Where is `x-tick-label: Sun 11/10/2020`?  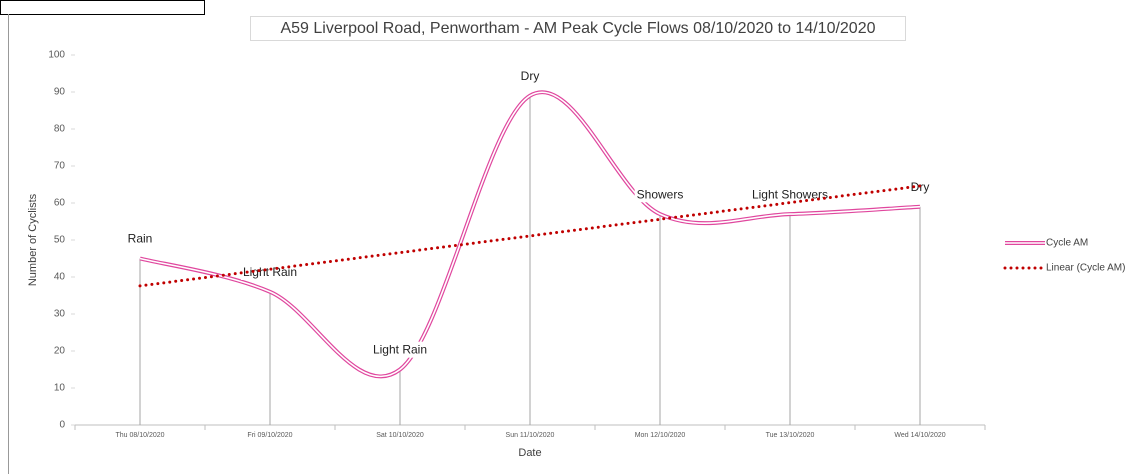
x-tick-label: Sun 11/10/2020 is located at coordinates (530, 435).